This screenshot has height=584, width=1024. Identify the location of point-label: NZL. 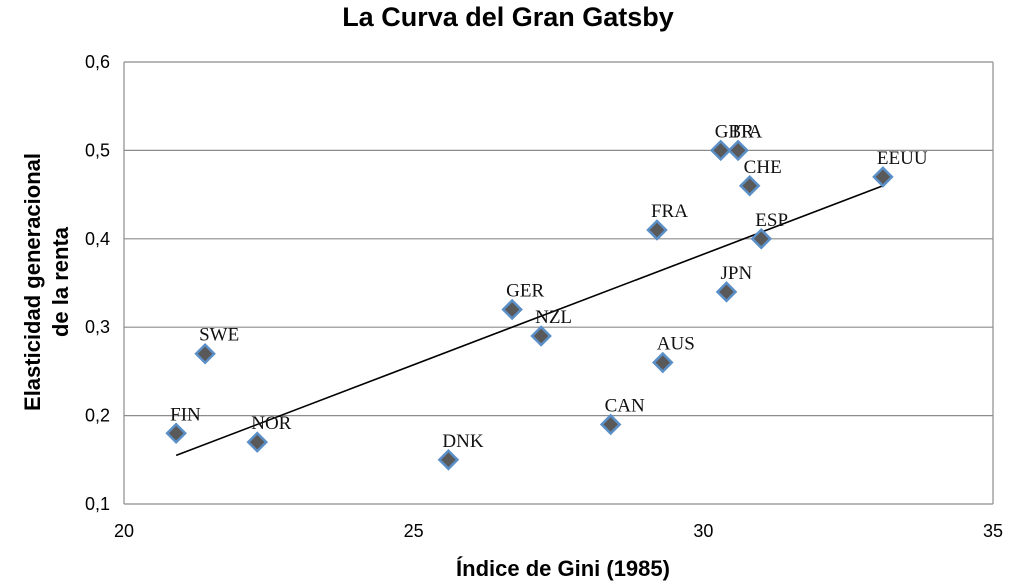
(553, 317).